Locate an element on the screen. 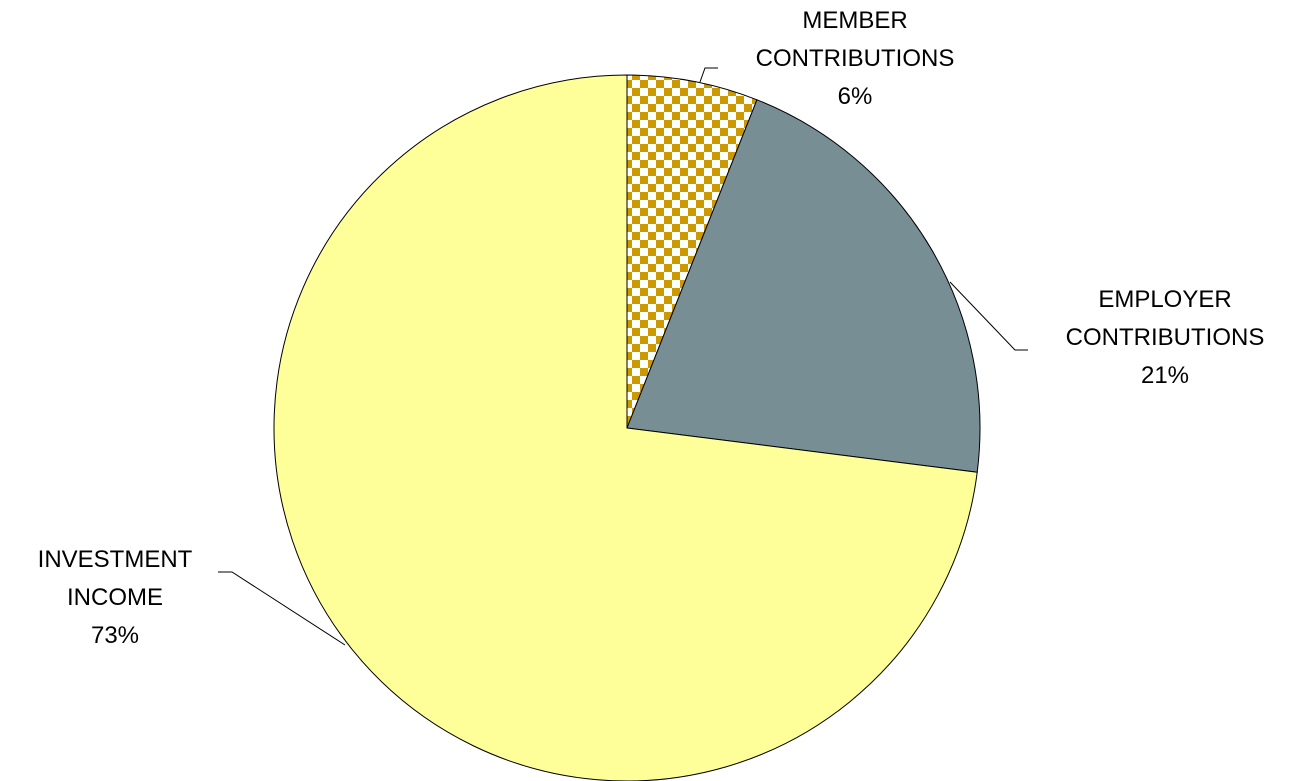 The image size is (1300, 781). slice-label: MEMBER CONTRIBUTIONS 6% is located at coordinates (855, 59).